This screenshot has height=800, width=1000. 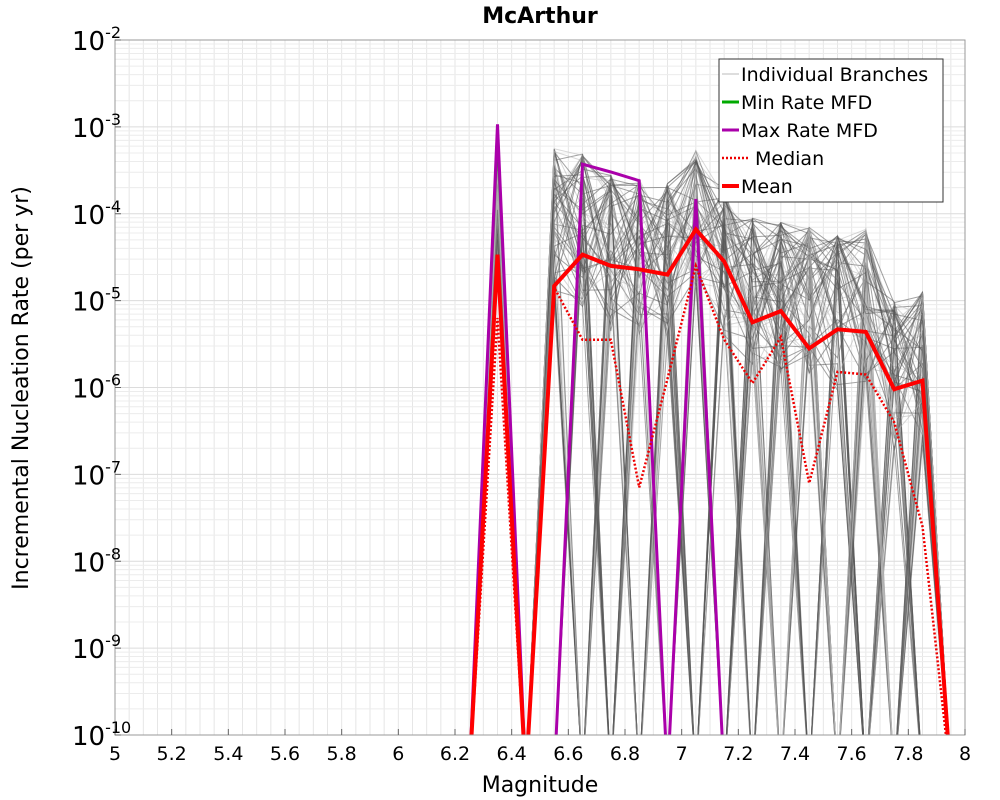 What do you see at coordinates (113, 119) in the screenshot?
I see `y-tick-exponent: -3` at bounding box center [113, 119].